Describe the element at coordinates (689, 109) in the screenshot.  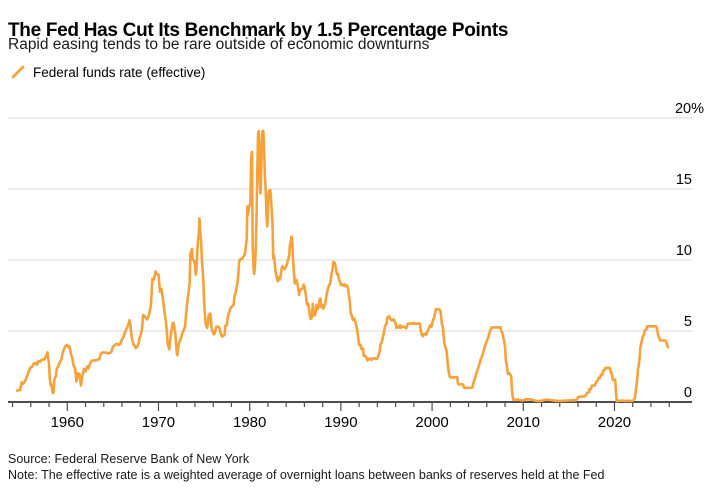
I see `y-axis-tick-label: 20%` at that location.